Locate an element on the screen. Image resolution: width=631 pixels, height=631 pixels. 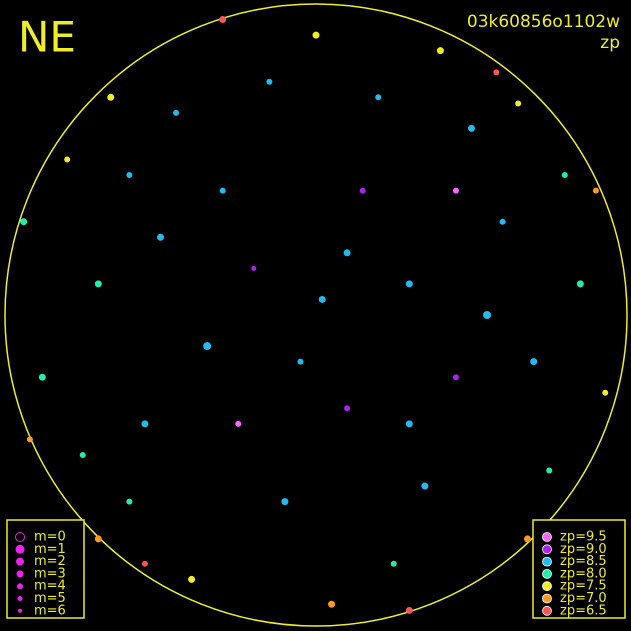
zp-legend-label: zp=7.0 is located at coordinates (583, 598).